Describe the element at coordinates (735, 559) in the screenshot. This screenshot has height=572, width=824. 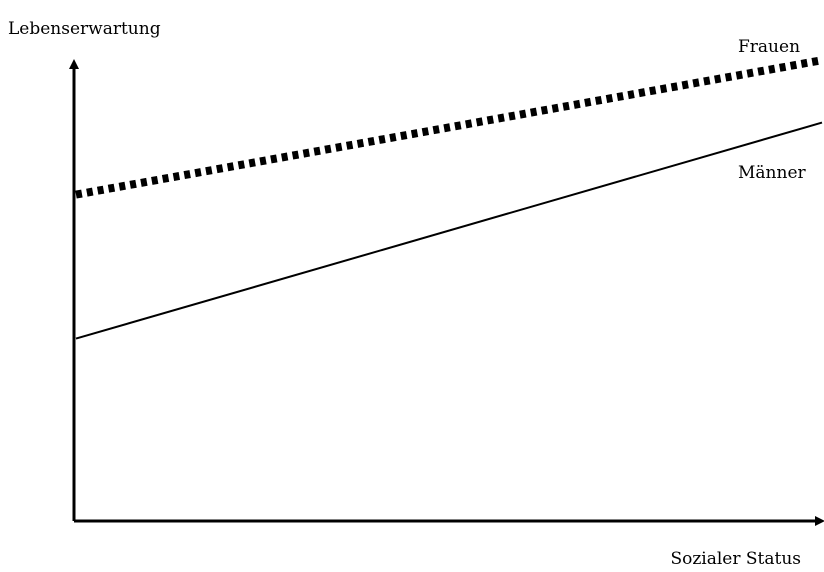
I see `x-axis-label: Sozialer Status` at that location.